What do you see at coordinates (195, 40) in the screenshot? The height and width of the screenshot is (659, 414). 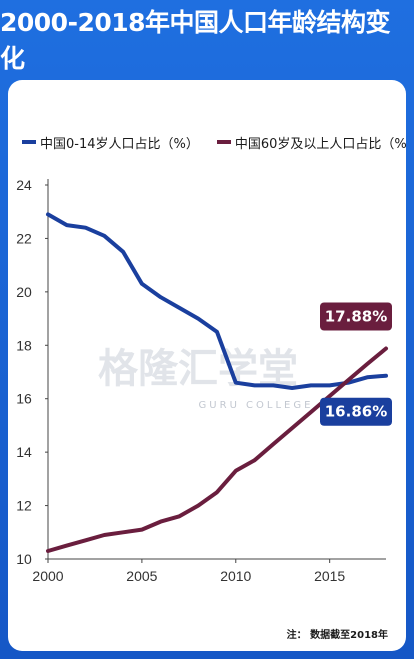 I see `page-title: 2000-2018年中国人口年龄结构变化` at bounding box center [195, 40].